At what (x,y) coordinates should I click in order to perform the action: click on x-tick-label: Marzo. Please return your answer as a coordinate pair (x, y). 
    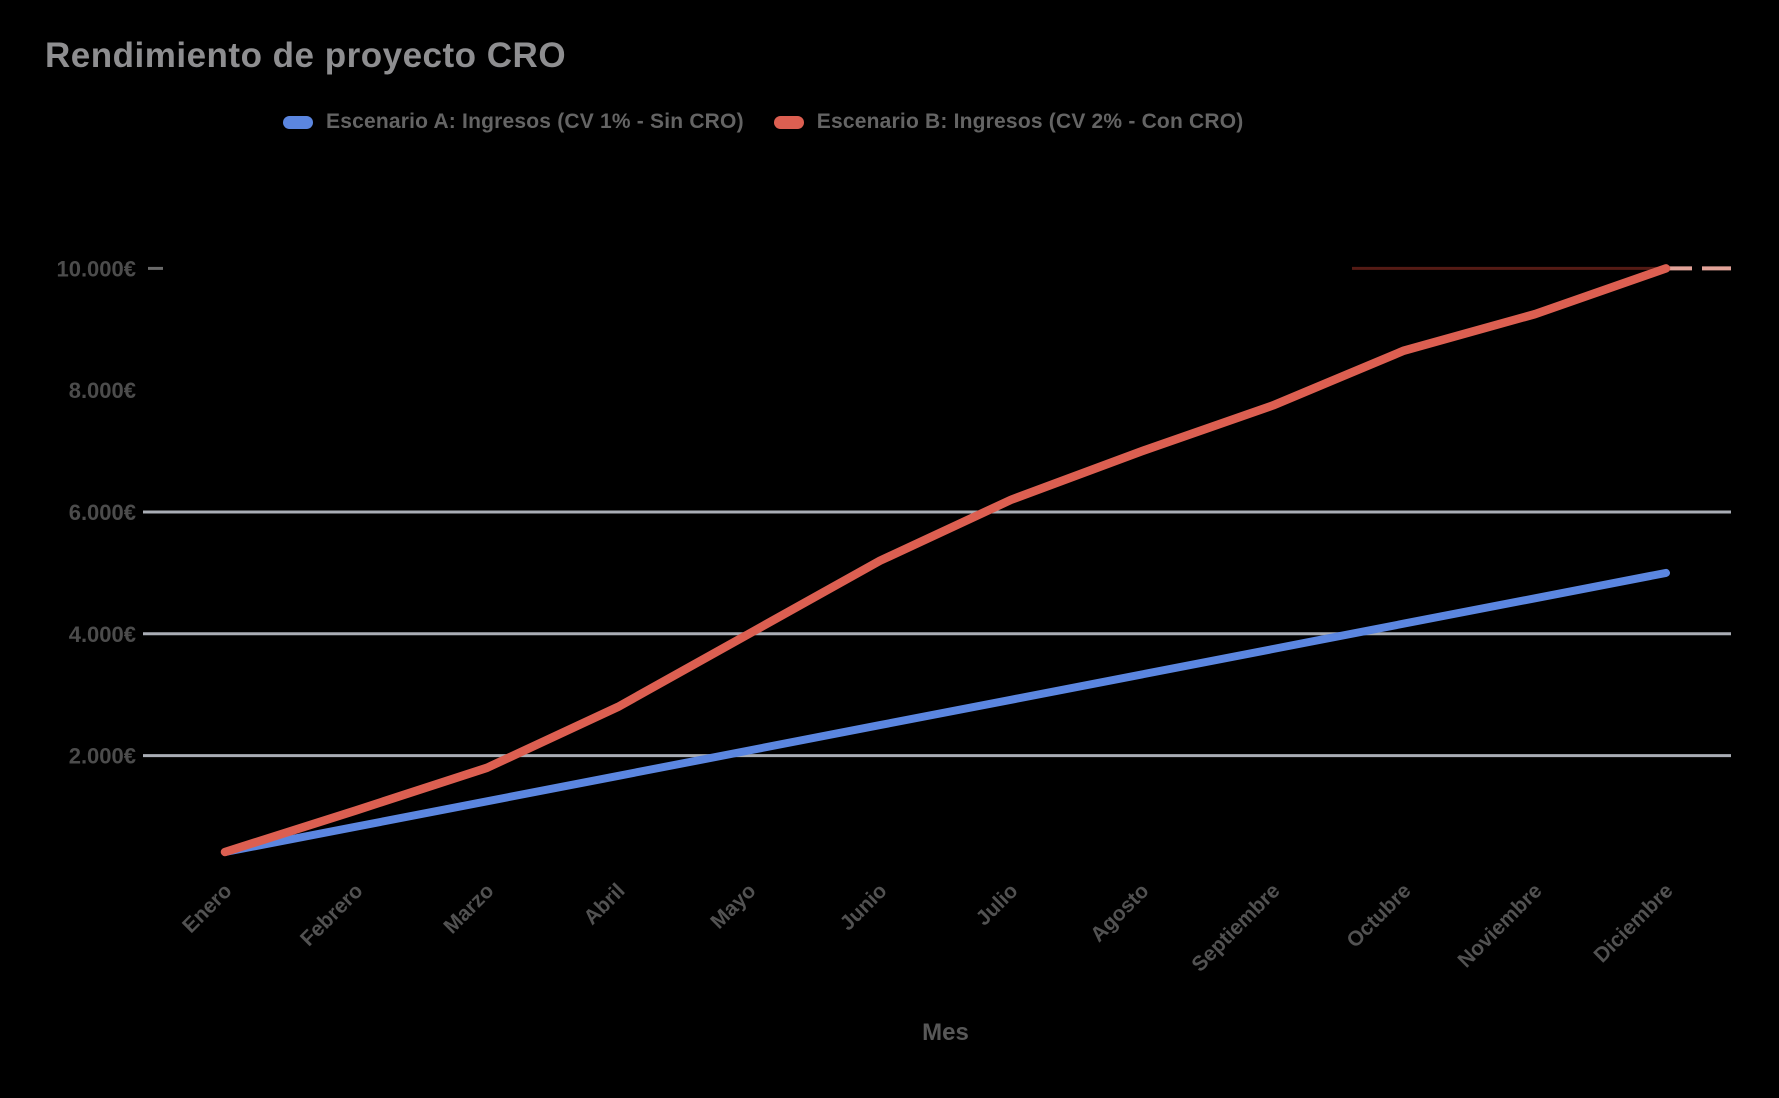
    Looking at the image, I should click on (468, 908).